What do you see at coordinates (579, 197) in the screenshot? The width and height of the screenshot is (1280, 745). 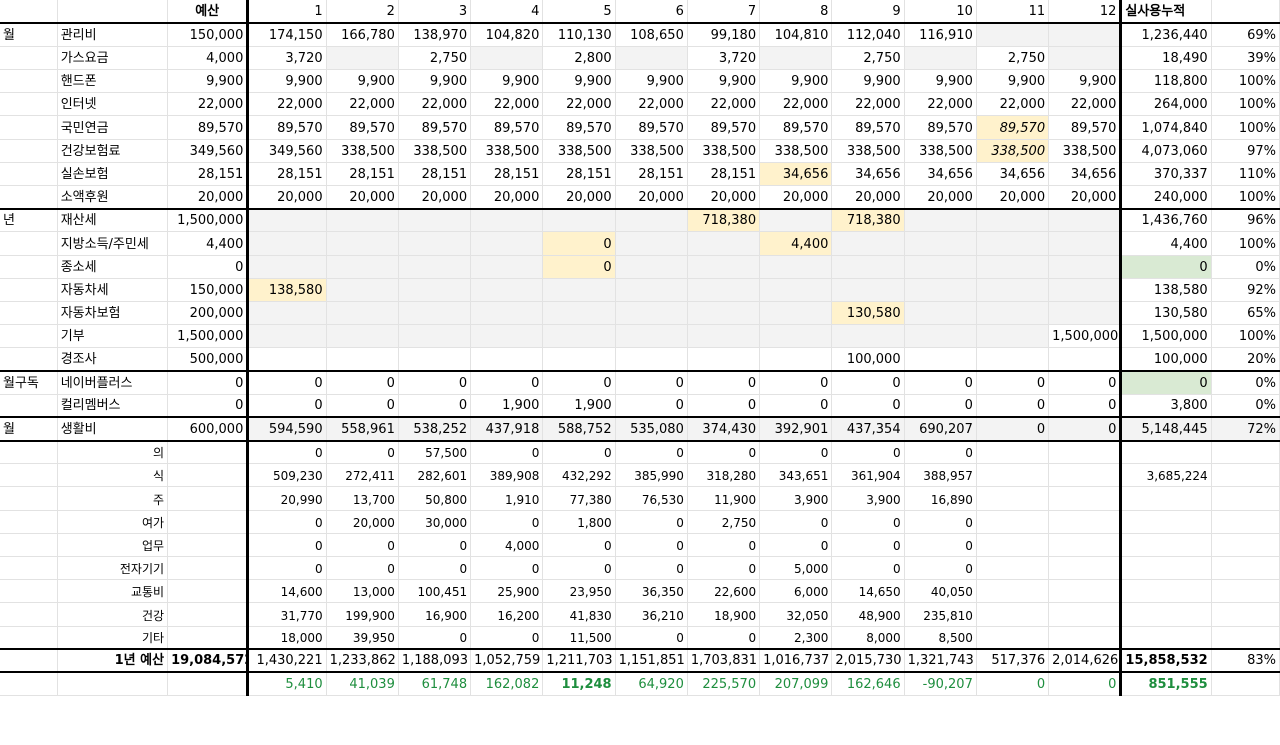 I see `month-5-value: 20,000` at bounding box center [579, 197].